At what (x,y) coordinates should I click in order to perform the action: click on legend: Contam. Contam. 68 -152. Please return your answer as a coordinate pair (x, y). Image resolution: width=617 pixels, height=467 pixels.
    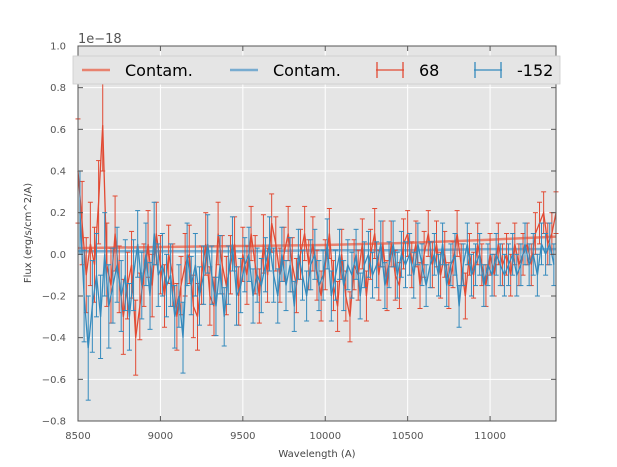
    Looking at the image, I should click on (316, 70).